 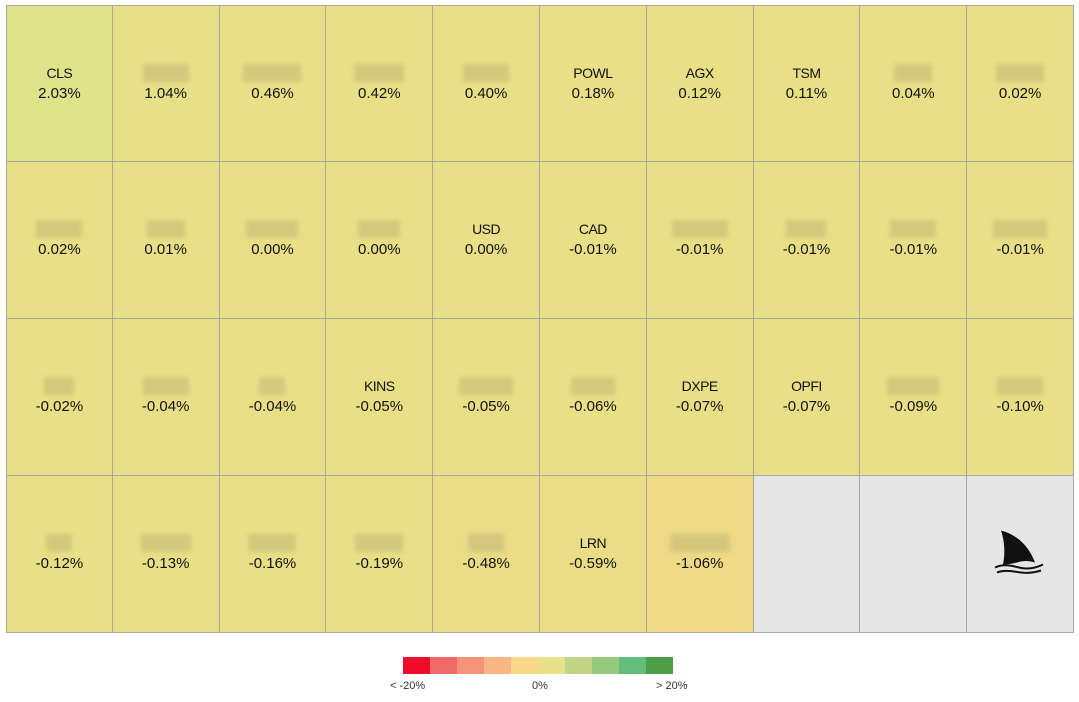 I want to click on heatmap-tile: AGX 0.12%, so click(x=700, y=83).